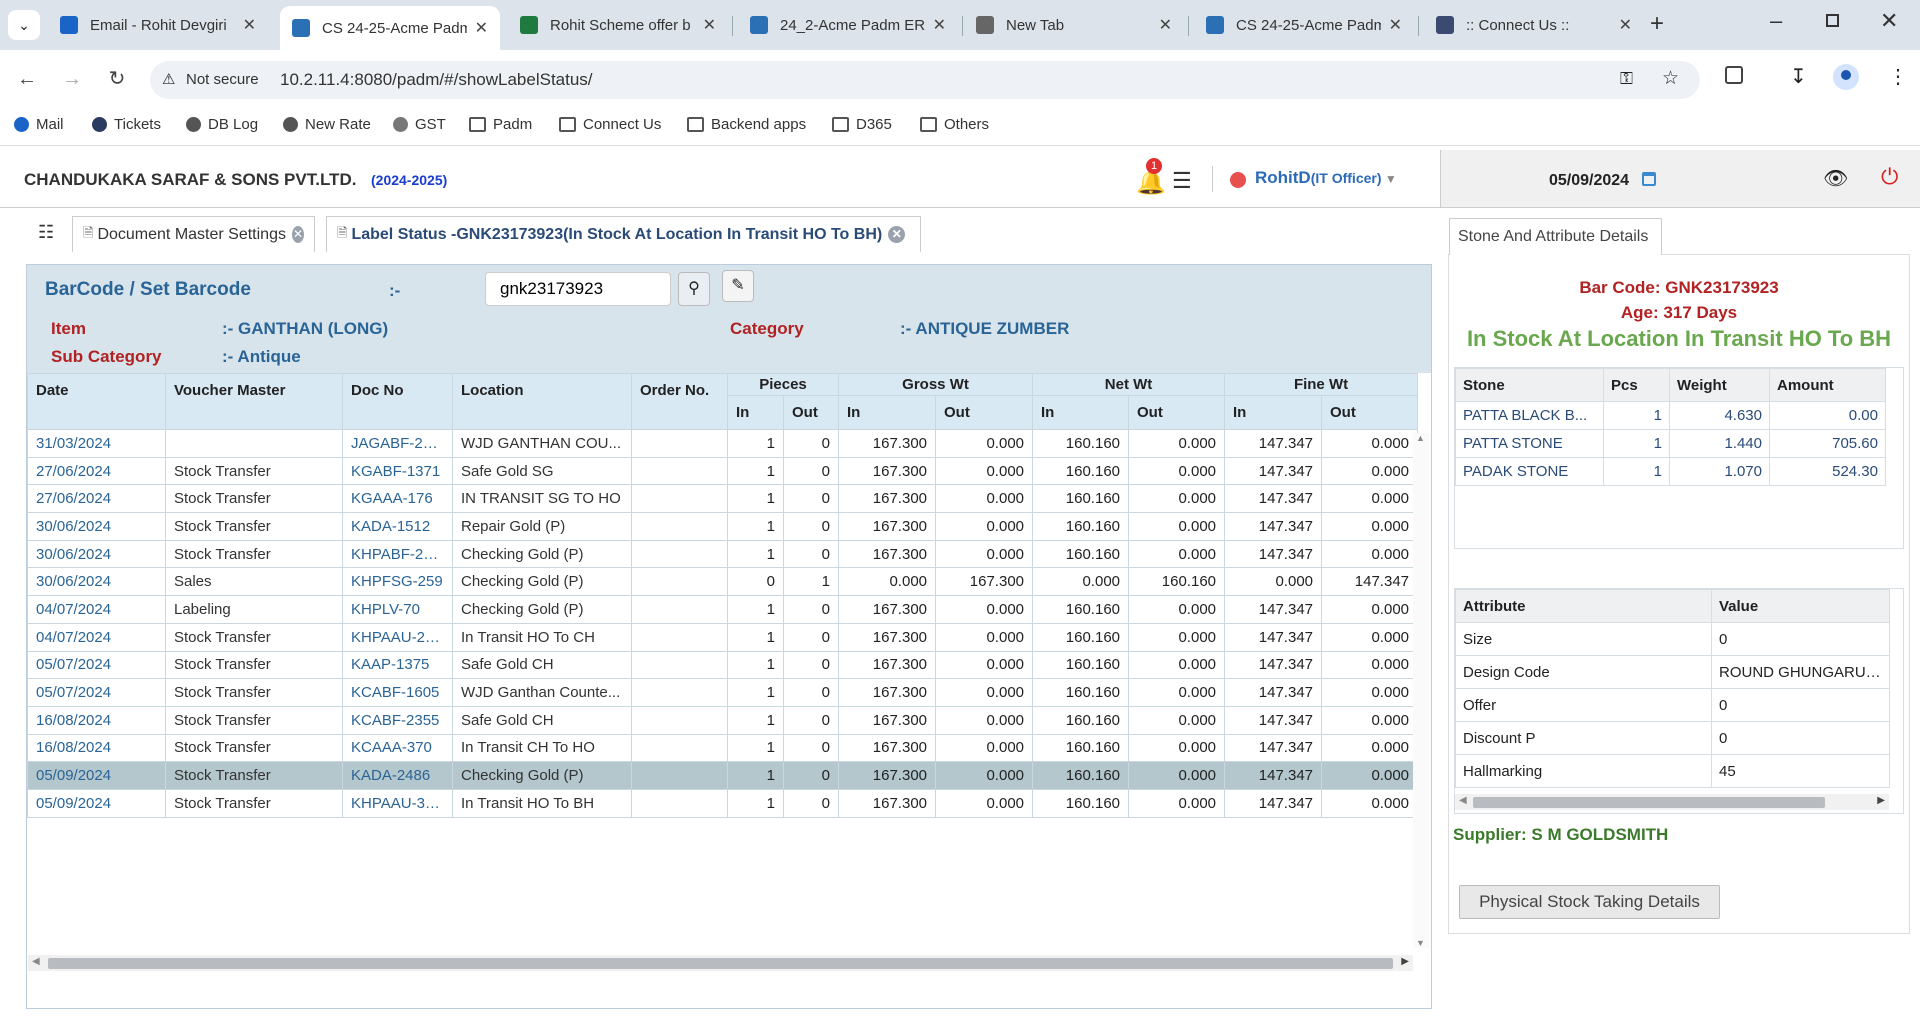 This screenshot has width=1920, height=1020. Describe the element at coordinates (542, 401) in the screenshot. I see `col-location: Location` at that location.